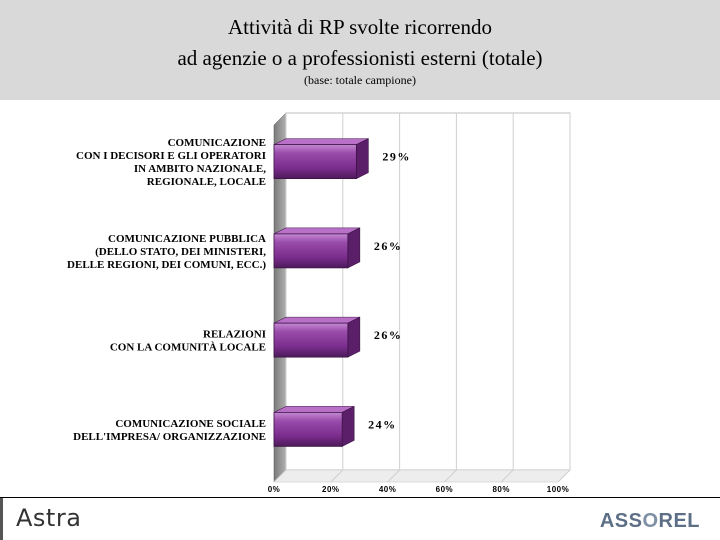  What do you see at coordinates (331, 489) in the screenshot?
I see `x-tick-label: 20%` at bounding box center [331, 489].